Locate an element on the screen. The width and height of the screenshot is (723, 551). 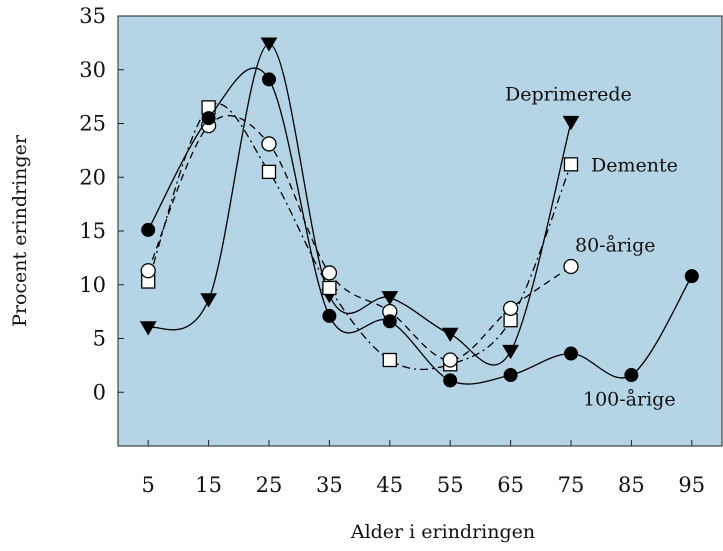
x-tick-label: 35 is located at coordinates (329, 485).